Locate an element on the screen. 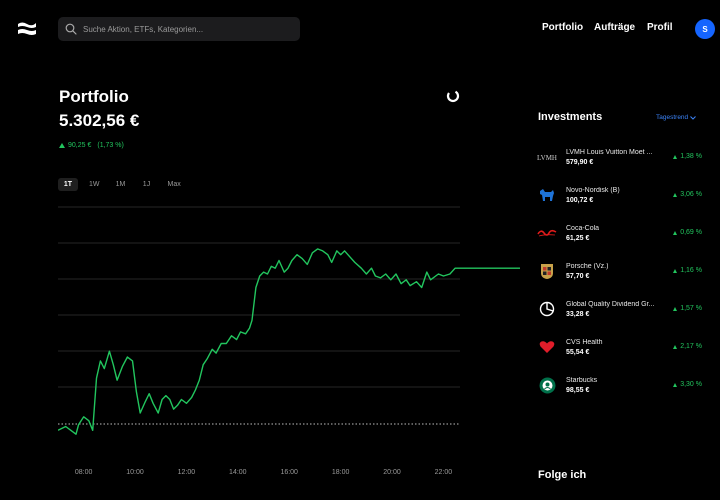  investment-change: 1,57 % is located at coordinates (687, 308).